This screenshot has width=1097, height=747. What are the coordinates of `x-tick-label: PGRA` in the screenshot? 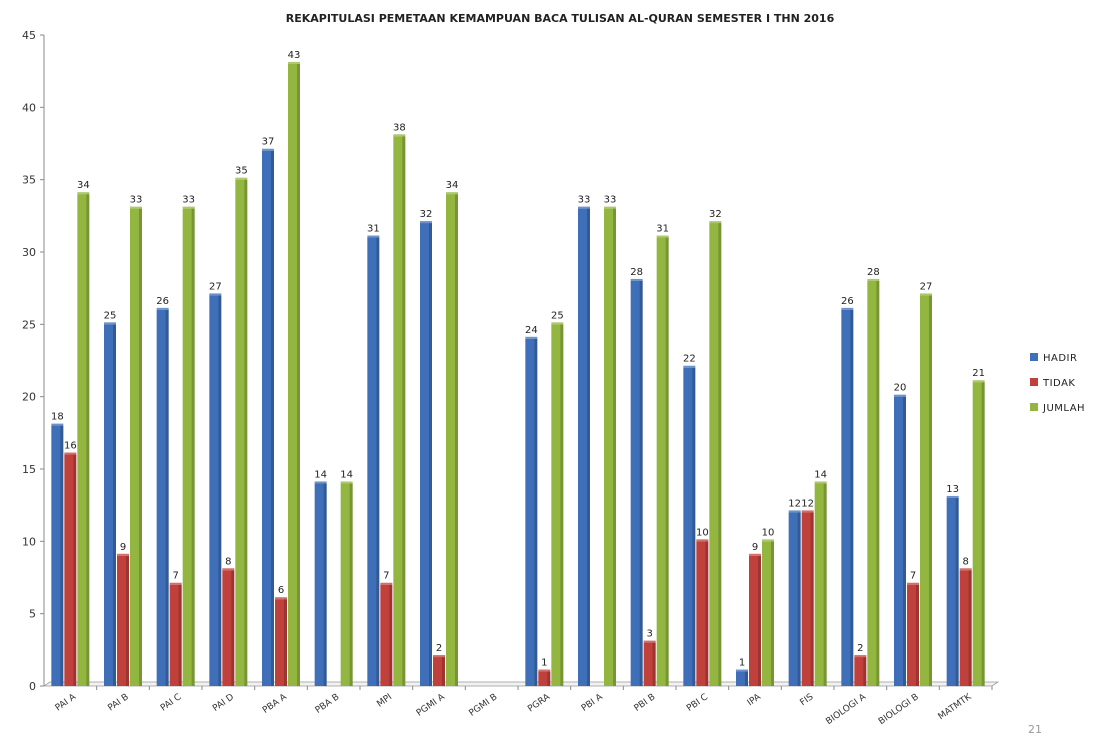 It's located at (539, 703).